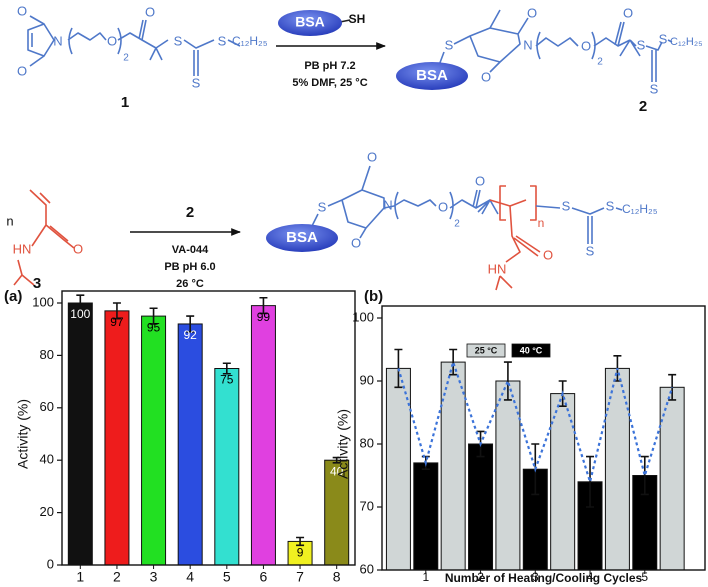 Image resolution: width=708 pixels, height=587 pixels. What do you see at coordinates (37, 283) in the screenshot?
I see `scheme-label: 3` at bounding box center [37, 283].